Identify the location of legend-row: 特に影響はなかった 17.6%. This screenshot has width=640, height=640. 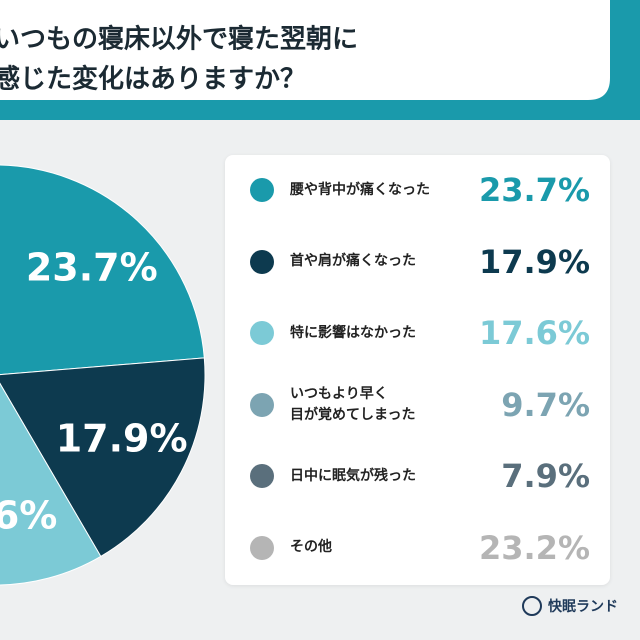
(417, 333).